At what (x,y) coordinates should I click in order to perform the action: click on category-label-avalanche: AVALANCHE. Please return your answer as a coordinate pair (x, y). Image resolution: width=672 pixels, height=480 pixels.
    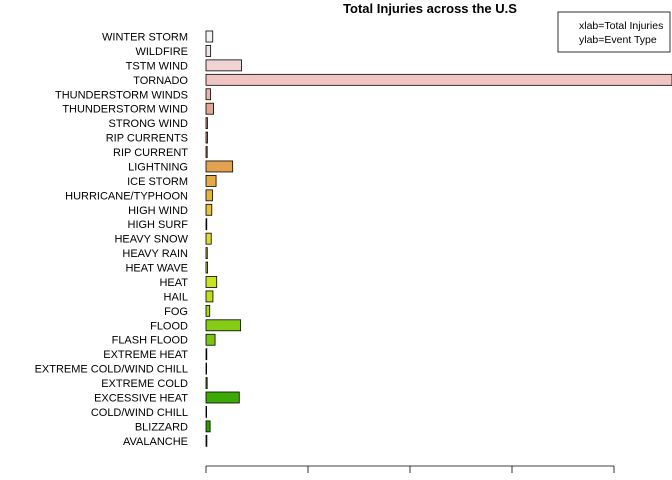
    Looking at the image, I should click on (155, 442).